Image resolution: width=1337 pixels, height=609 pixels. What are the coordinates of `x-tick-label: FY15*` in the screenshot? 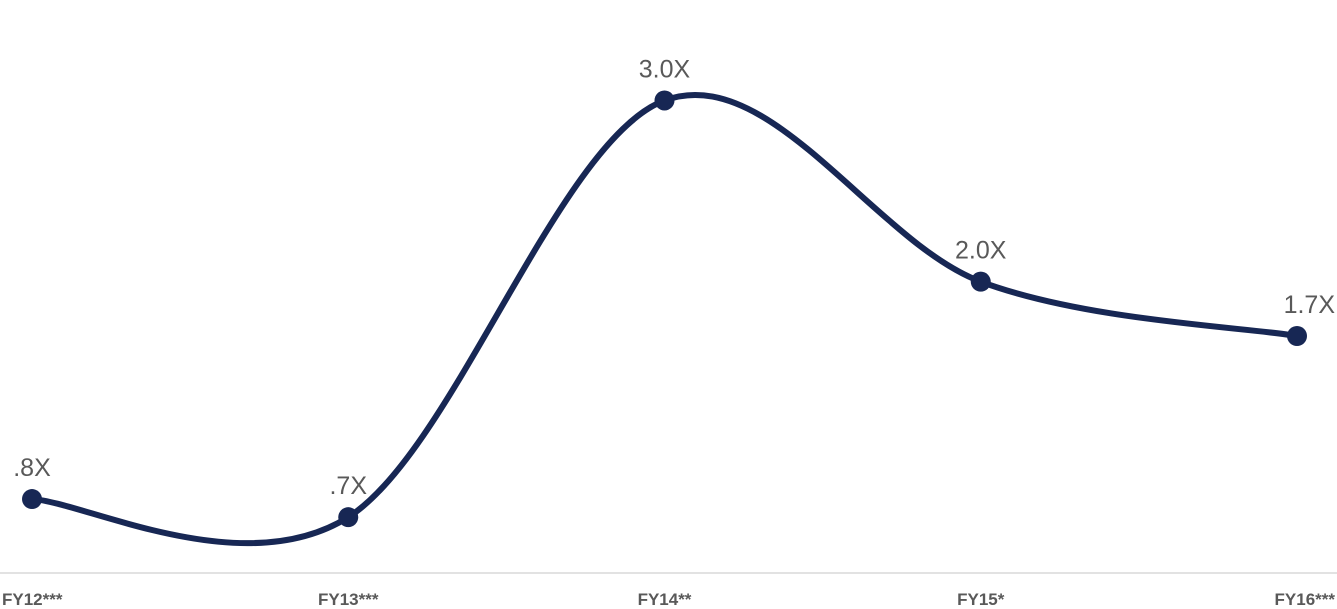 It's located at (981, 599).